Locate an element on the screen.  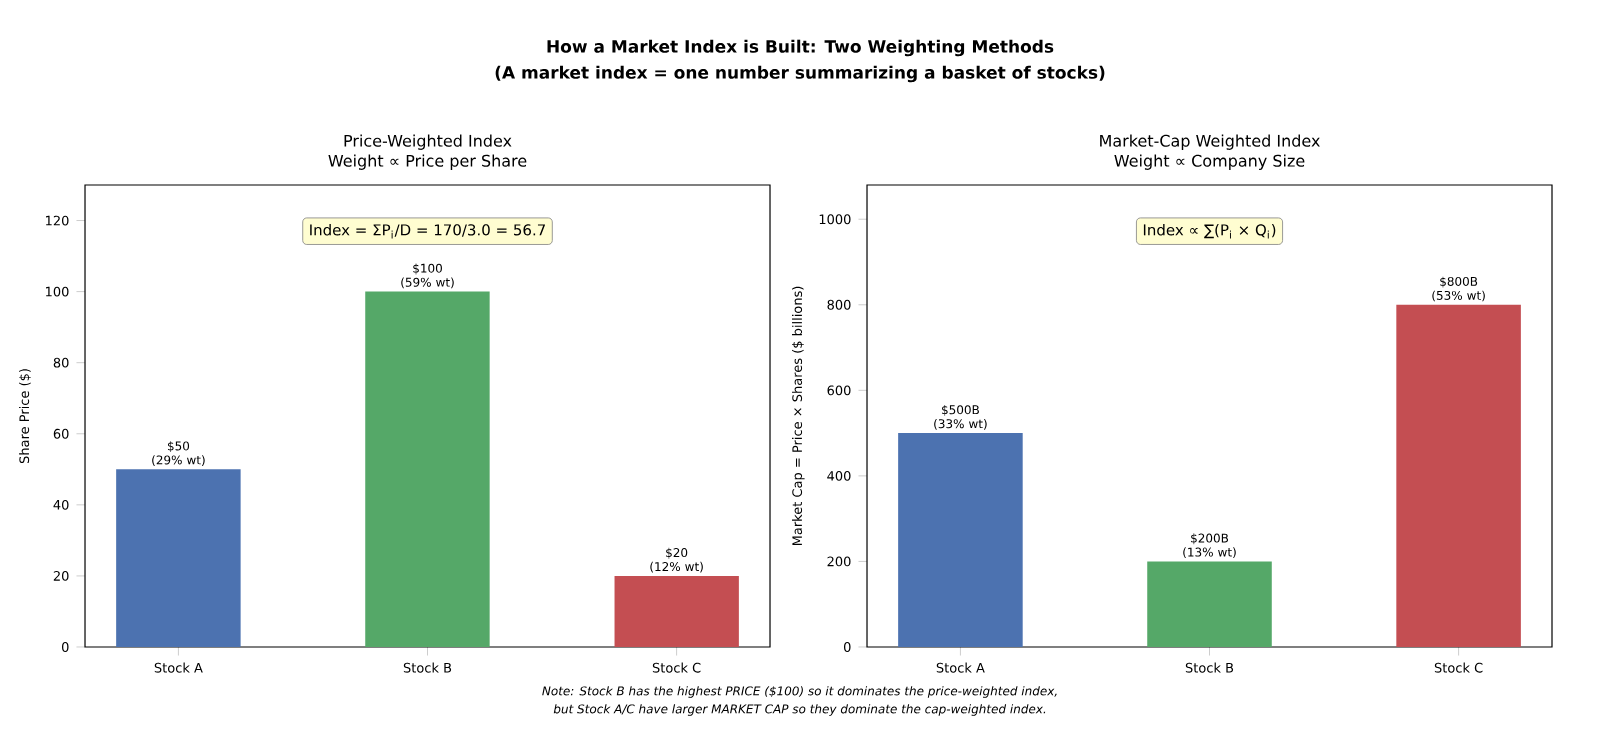
annotation: $200B (13% wt) is located at coordinates (1209, 546).